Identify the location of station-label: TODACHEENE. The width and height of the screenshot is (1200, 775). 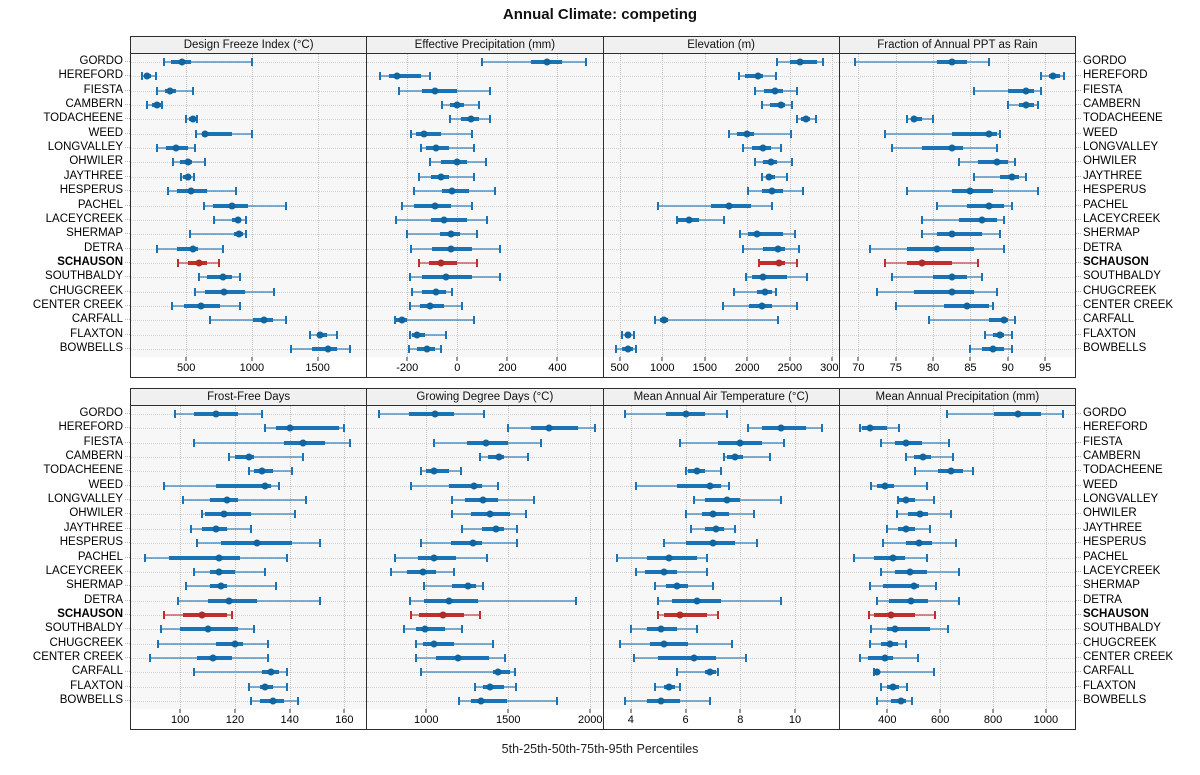
(83, 470).